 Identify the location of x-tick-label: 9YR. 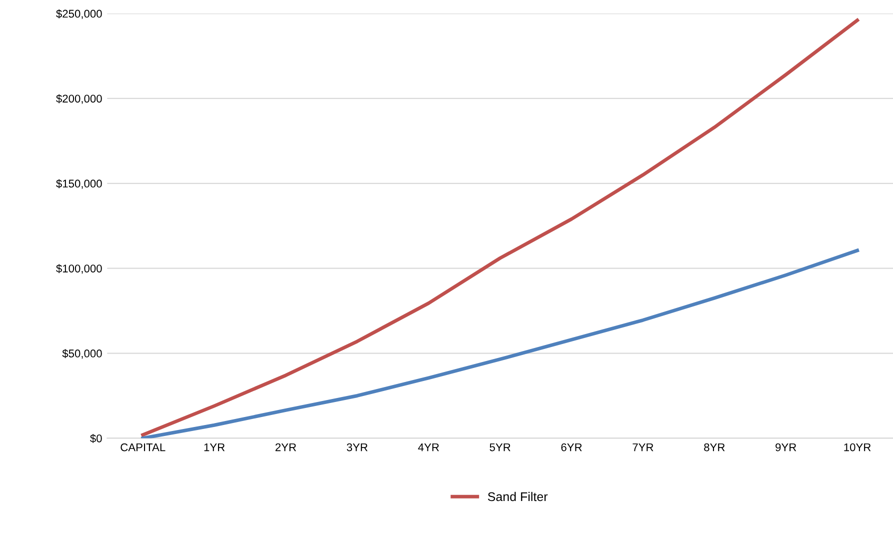
(786, 447).